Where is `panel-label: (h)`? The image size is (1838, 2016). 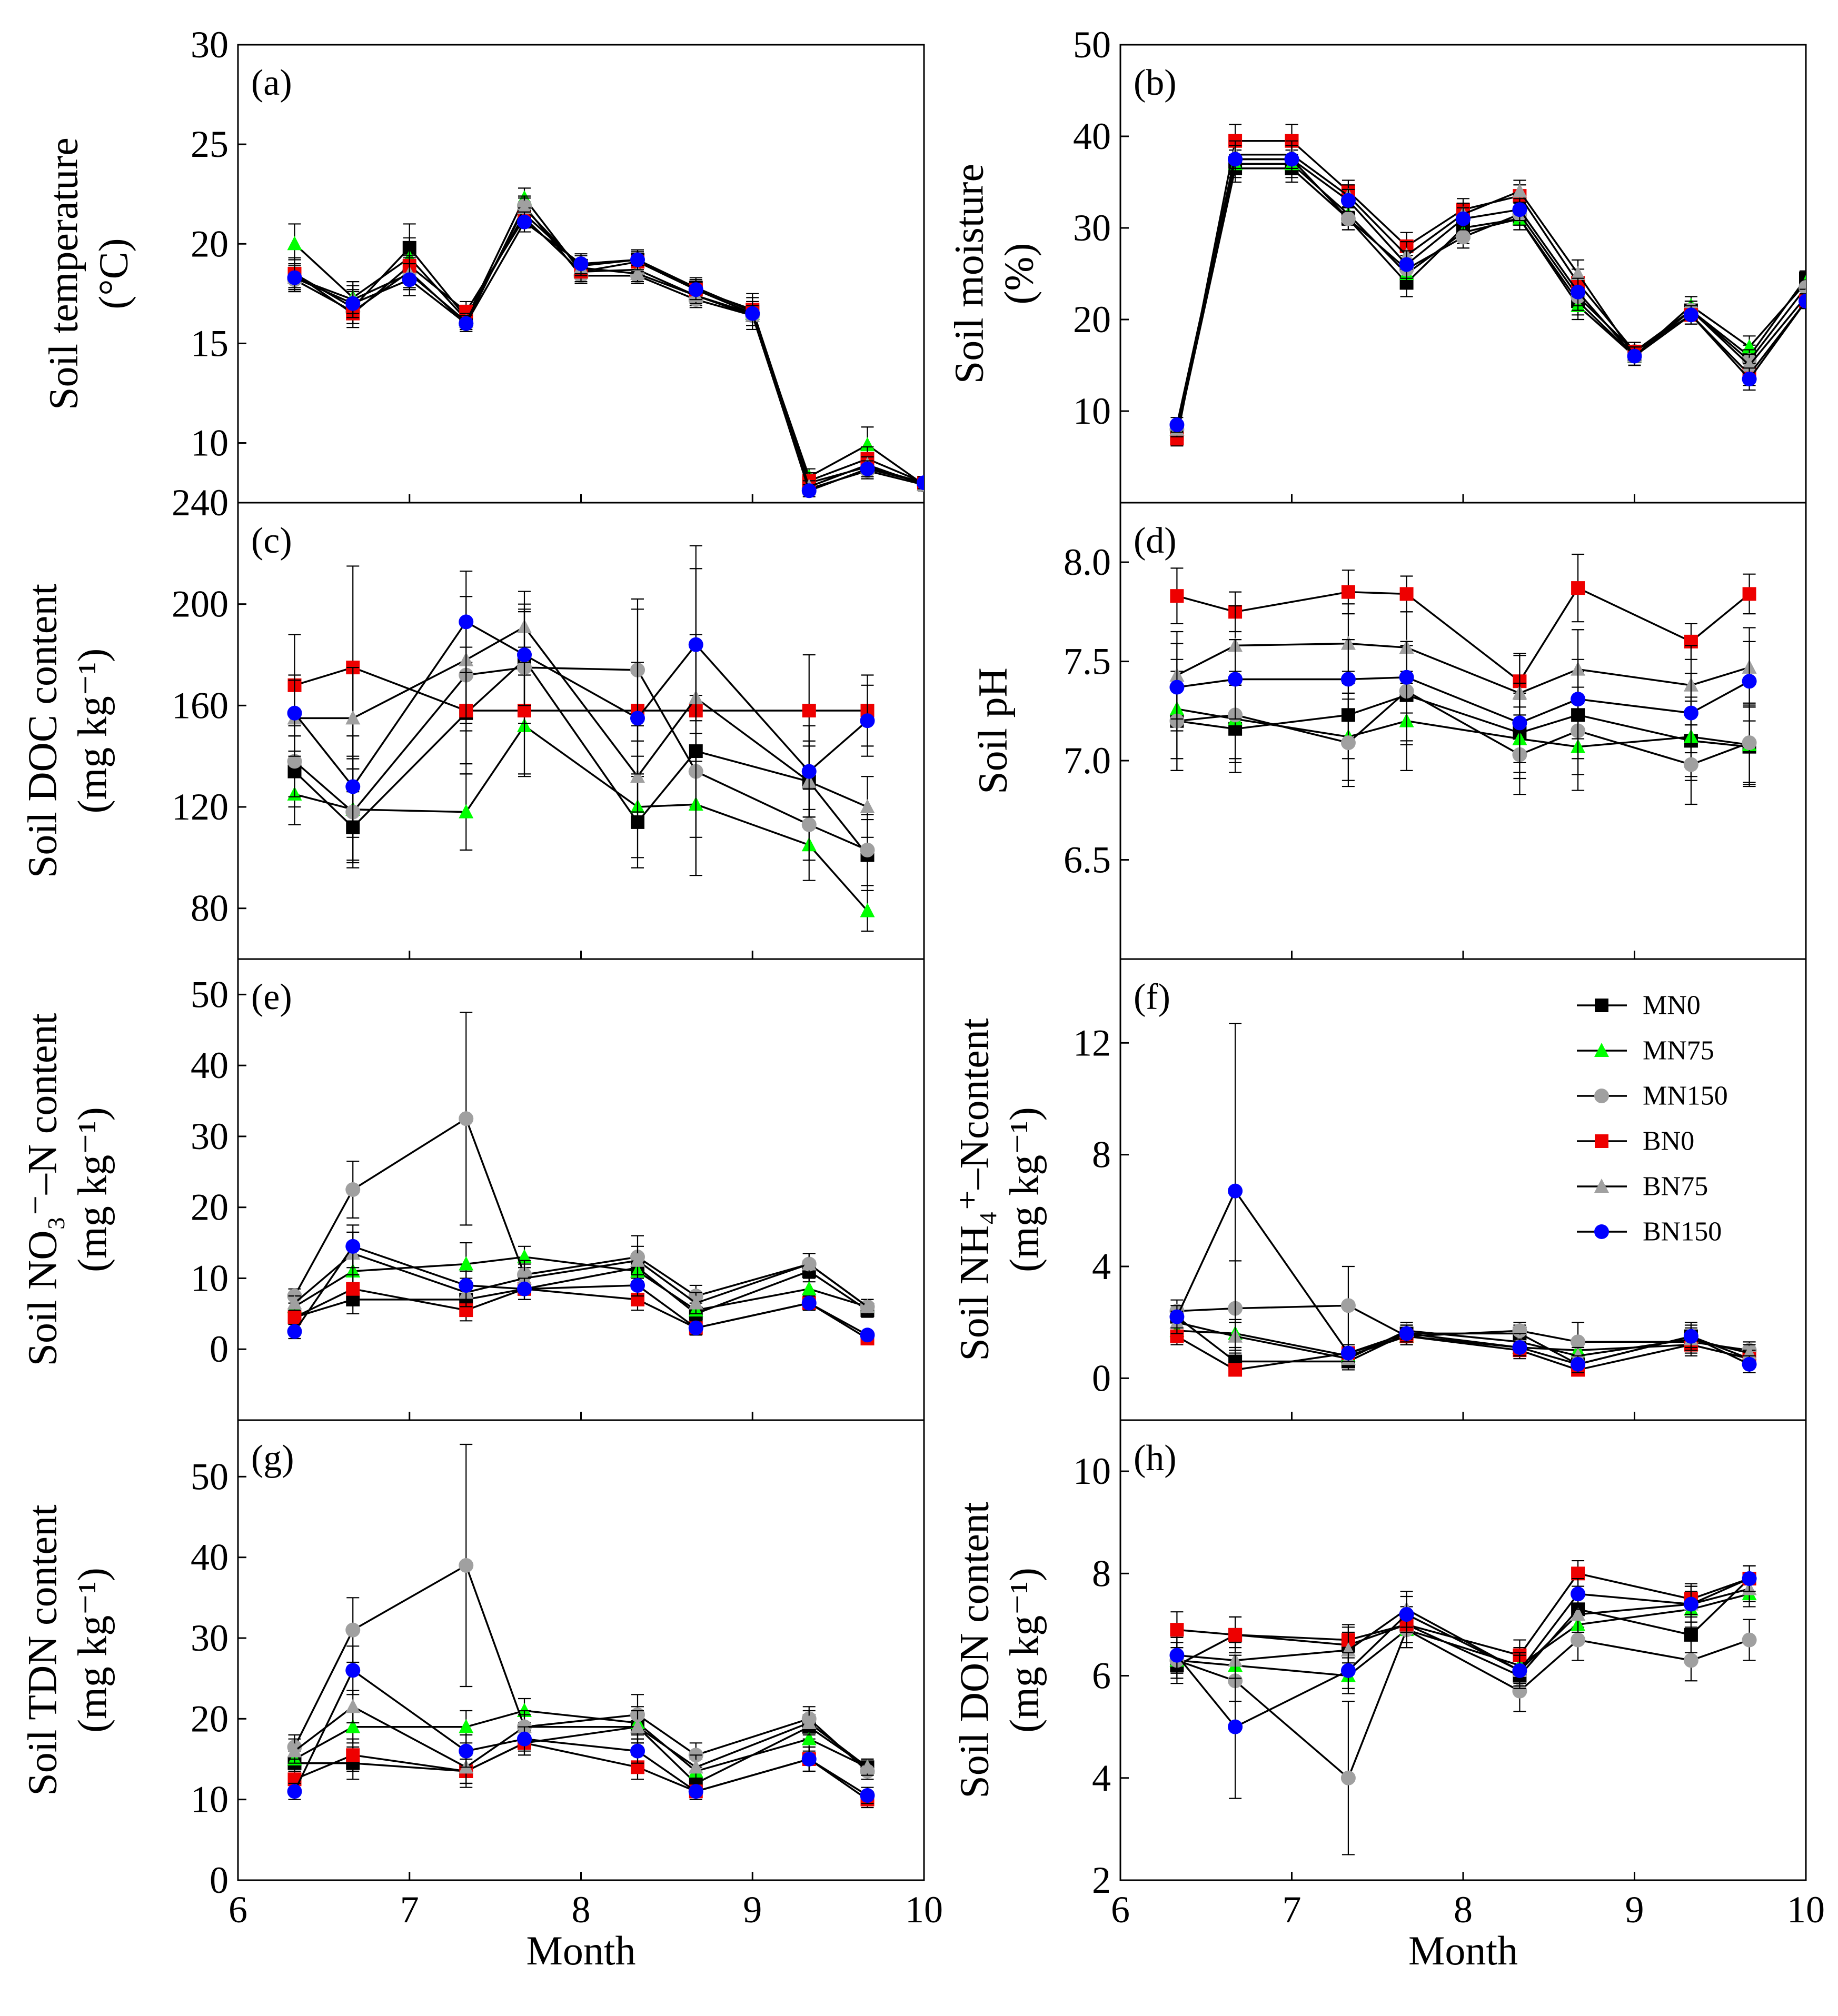 panel-label: (h) is located at coordinates (1155, 1458).